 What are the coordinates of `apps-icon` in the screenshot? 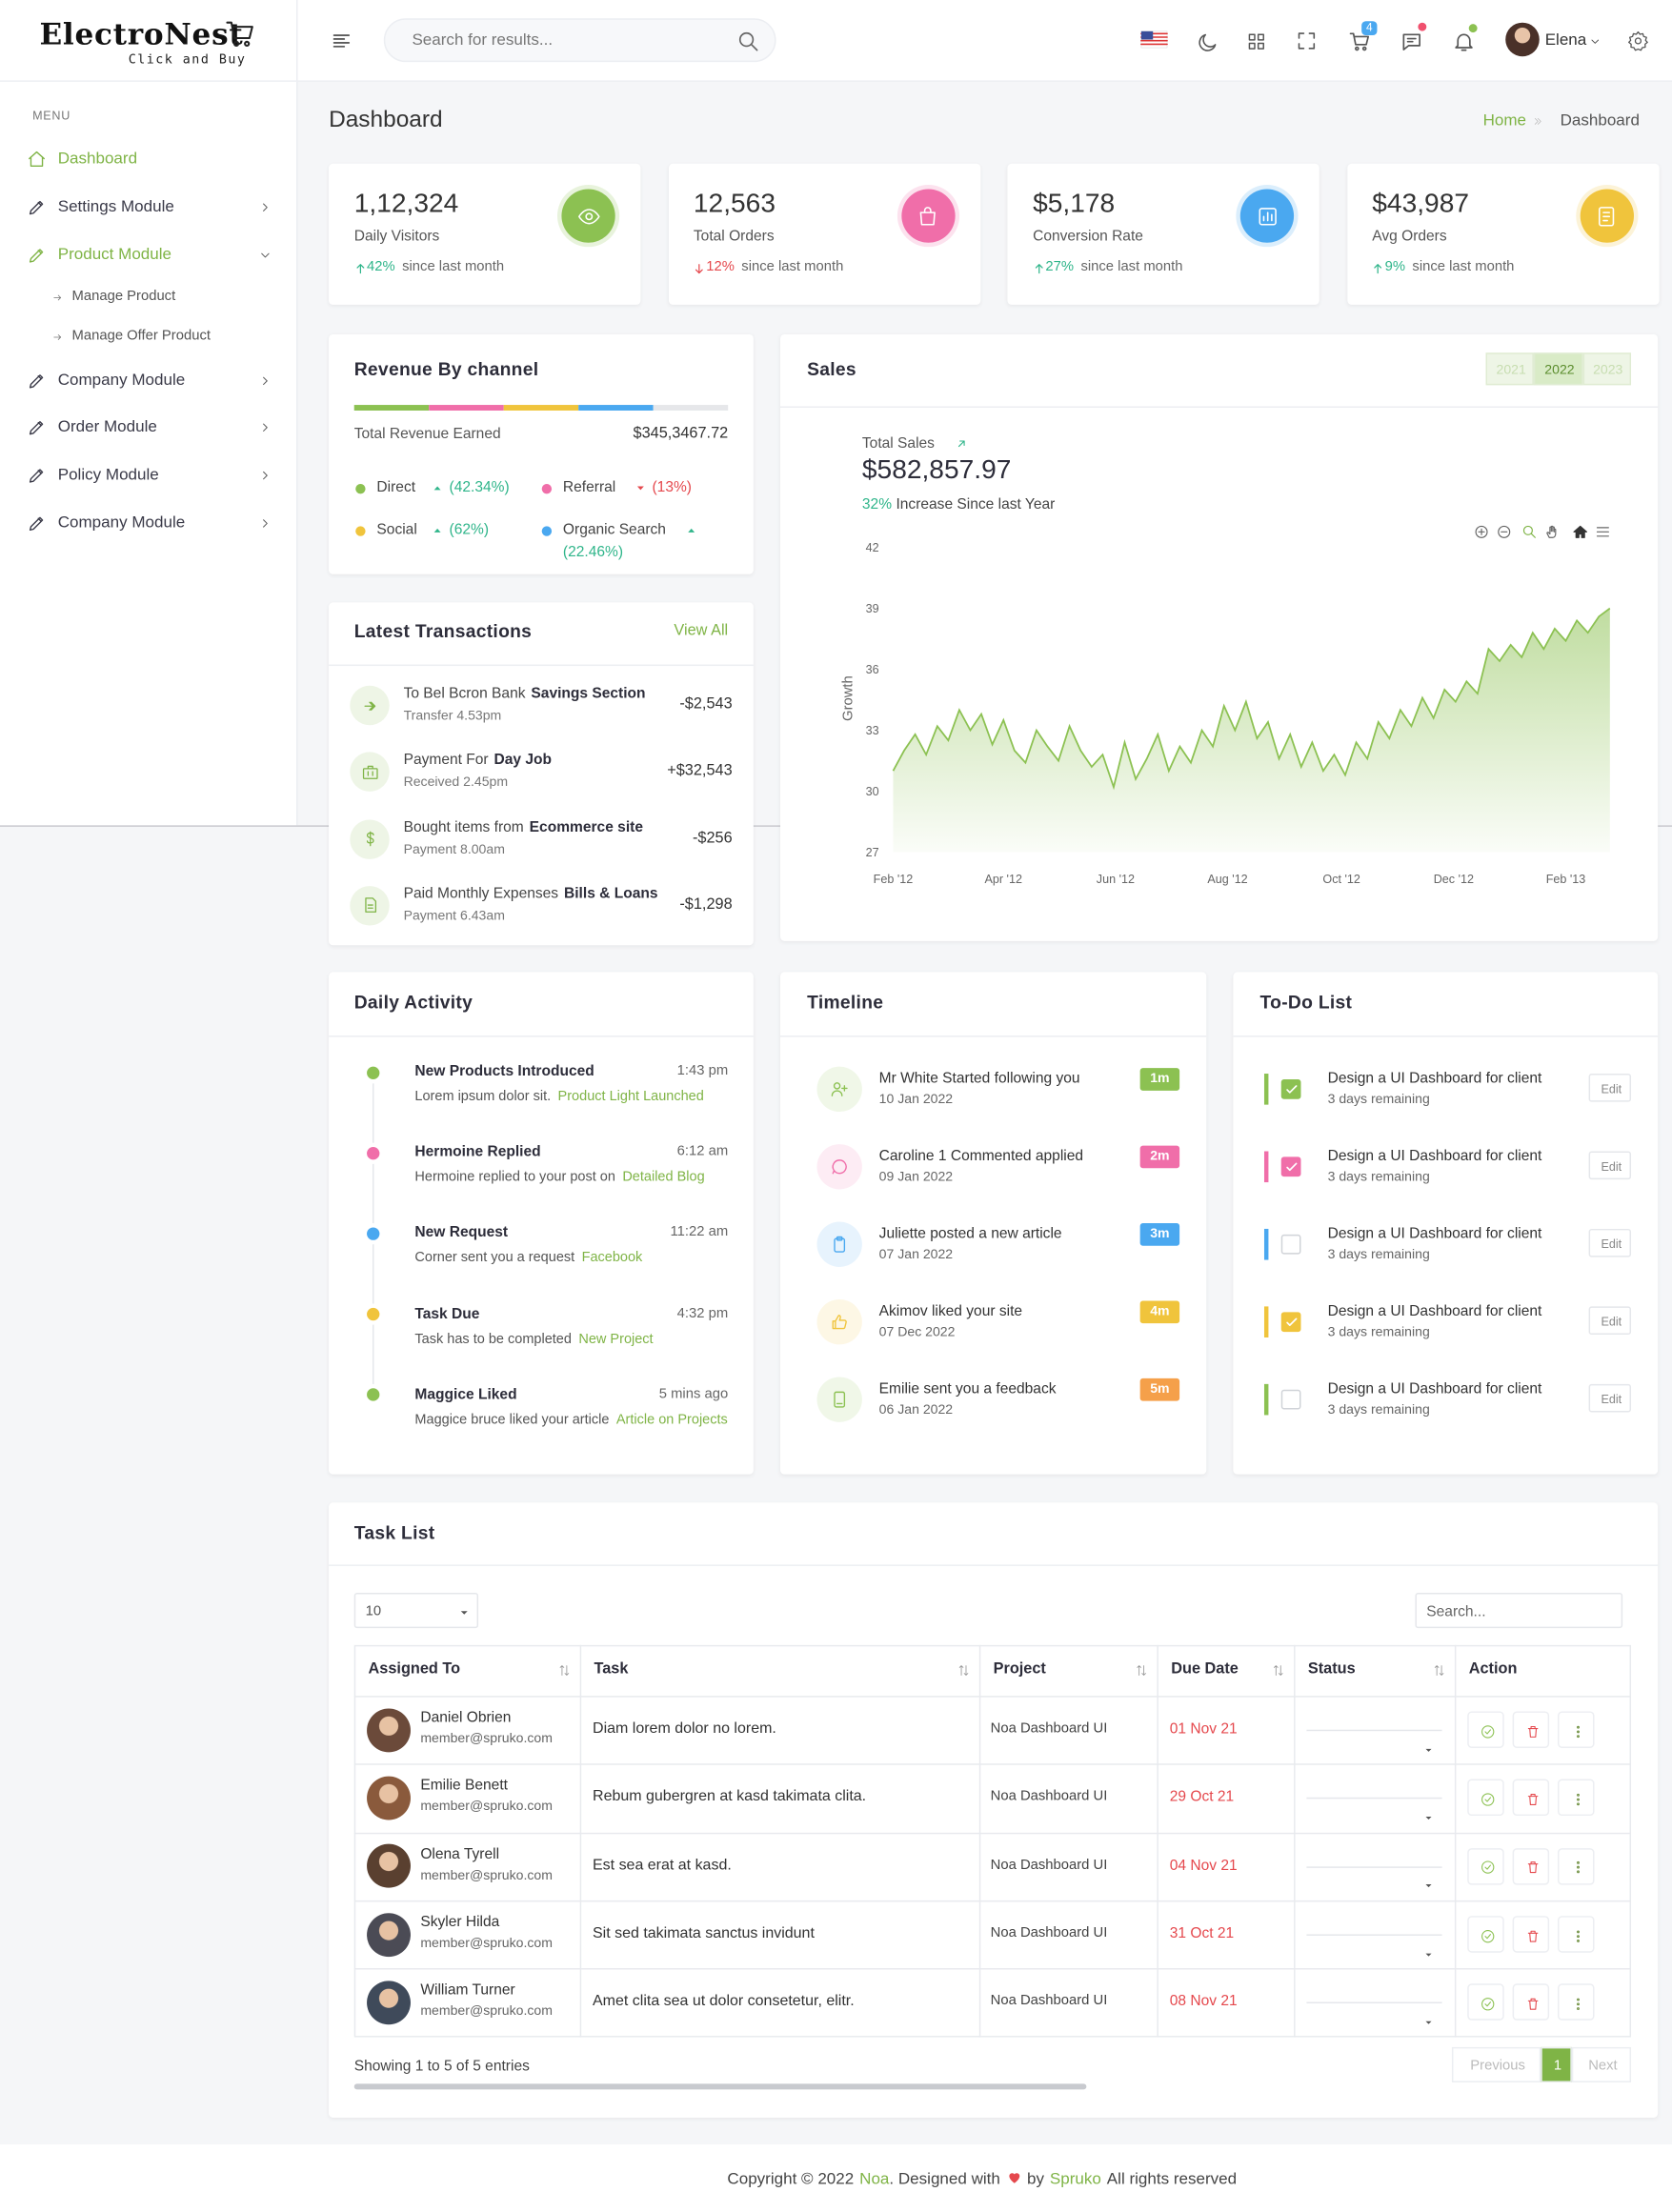 It's located at (1256, 40).